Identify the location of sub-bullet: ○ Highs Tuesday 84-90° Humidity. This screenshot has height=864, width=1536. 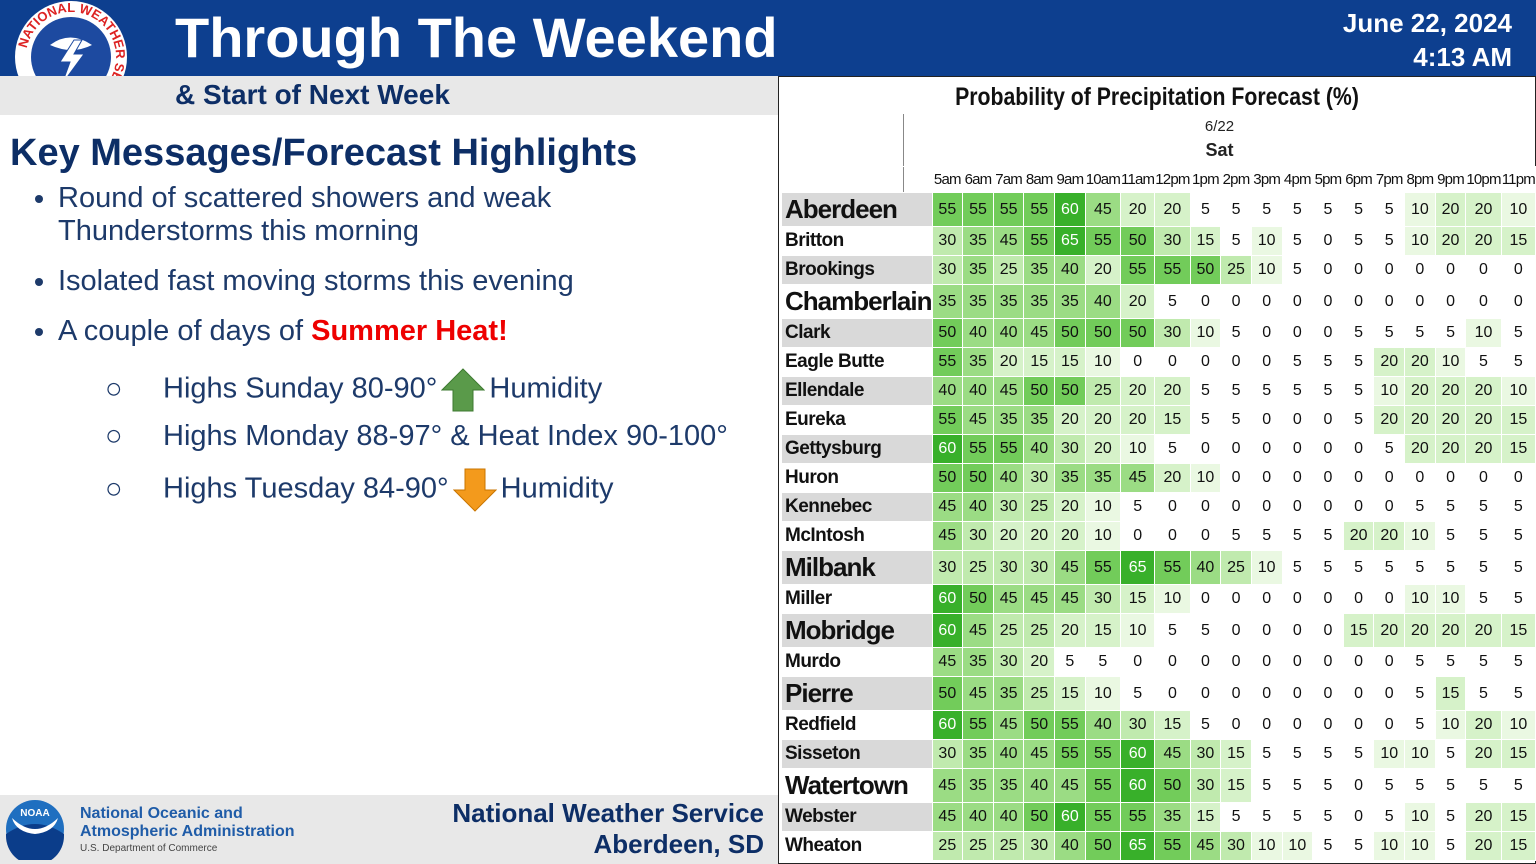
(416, 493).